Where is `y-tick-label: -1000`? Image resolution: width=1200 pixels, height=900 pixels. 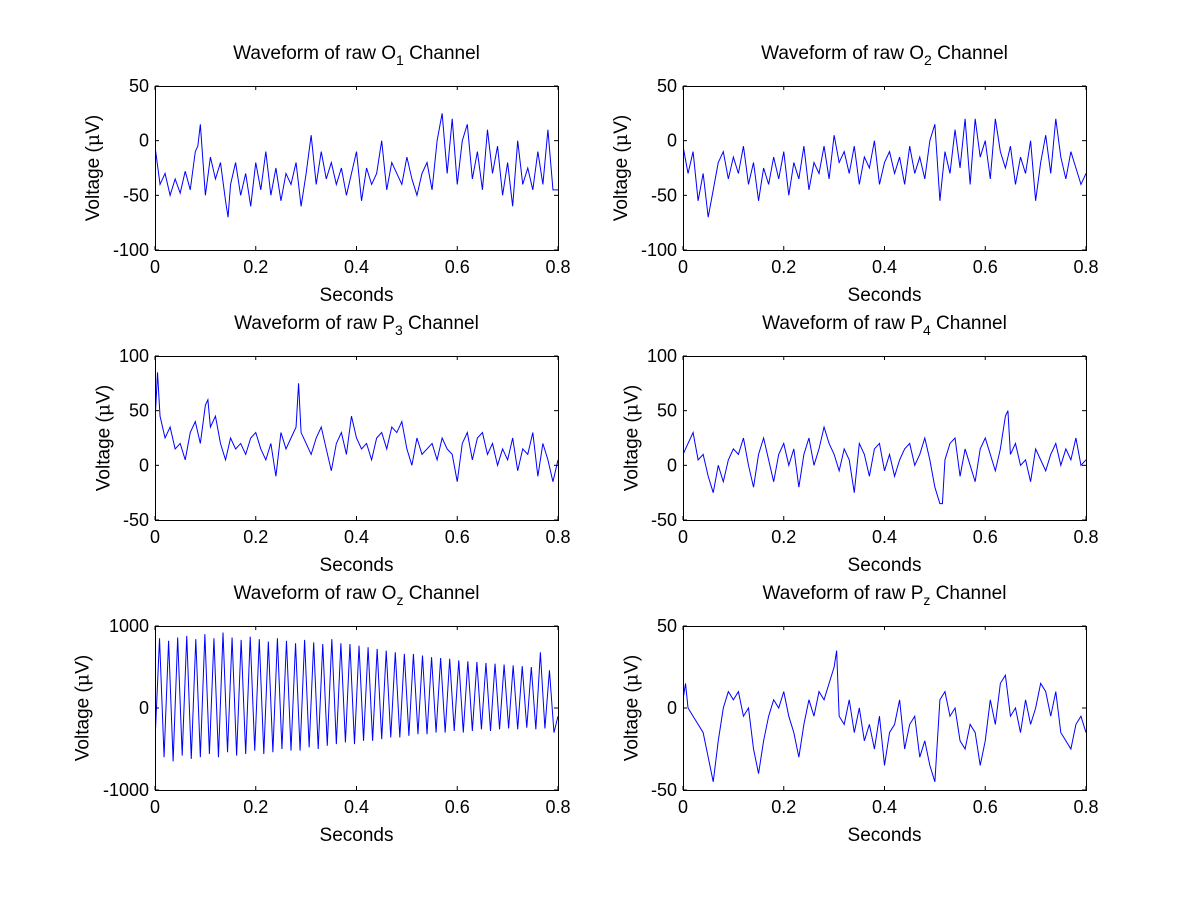
y-tick-label: -1000 is located at coordinates (126, 790).